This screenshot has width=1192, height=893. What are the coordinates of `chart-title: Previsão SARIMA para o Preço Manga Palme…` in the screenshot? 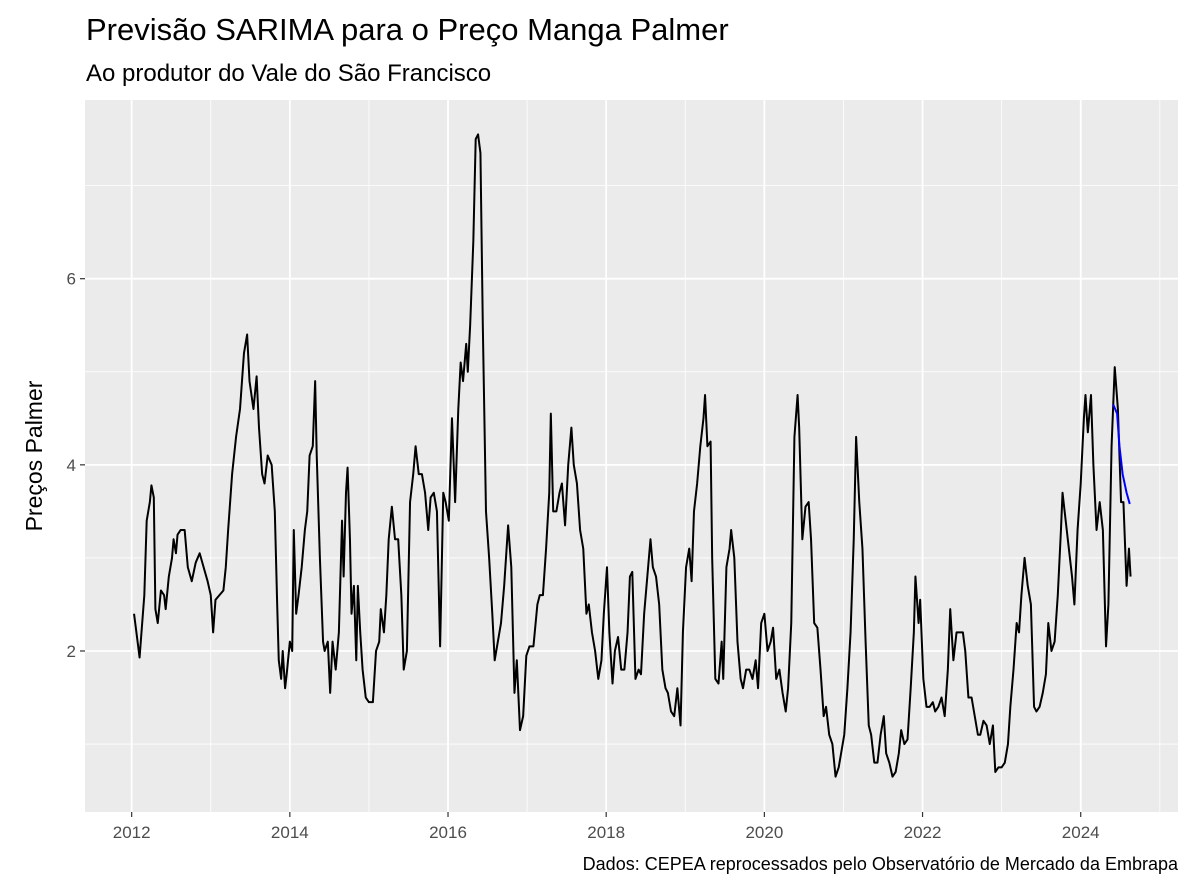 It's located at (407, 29).